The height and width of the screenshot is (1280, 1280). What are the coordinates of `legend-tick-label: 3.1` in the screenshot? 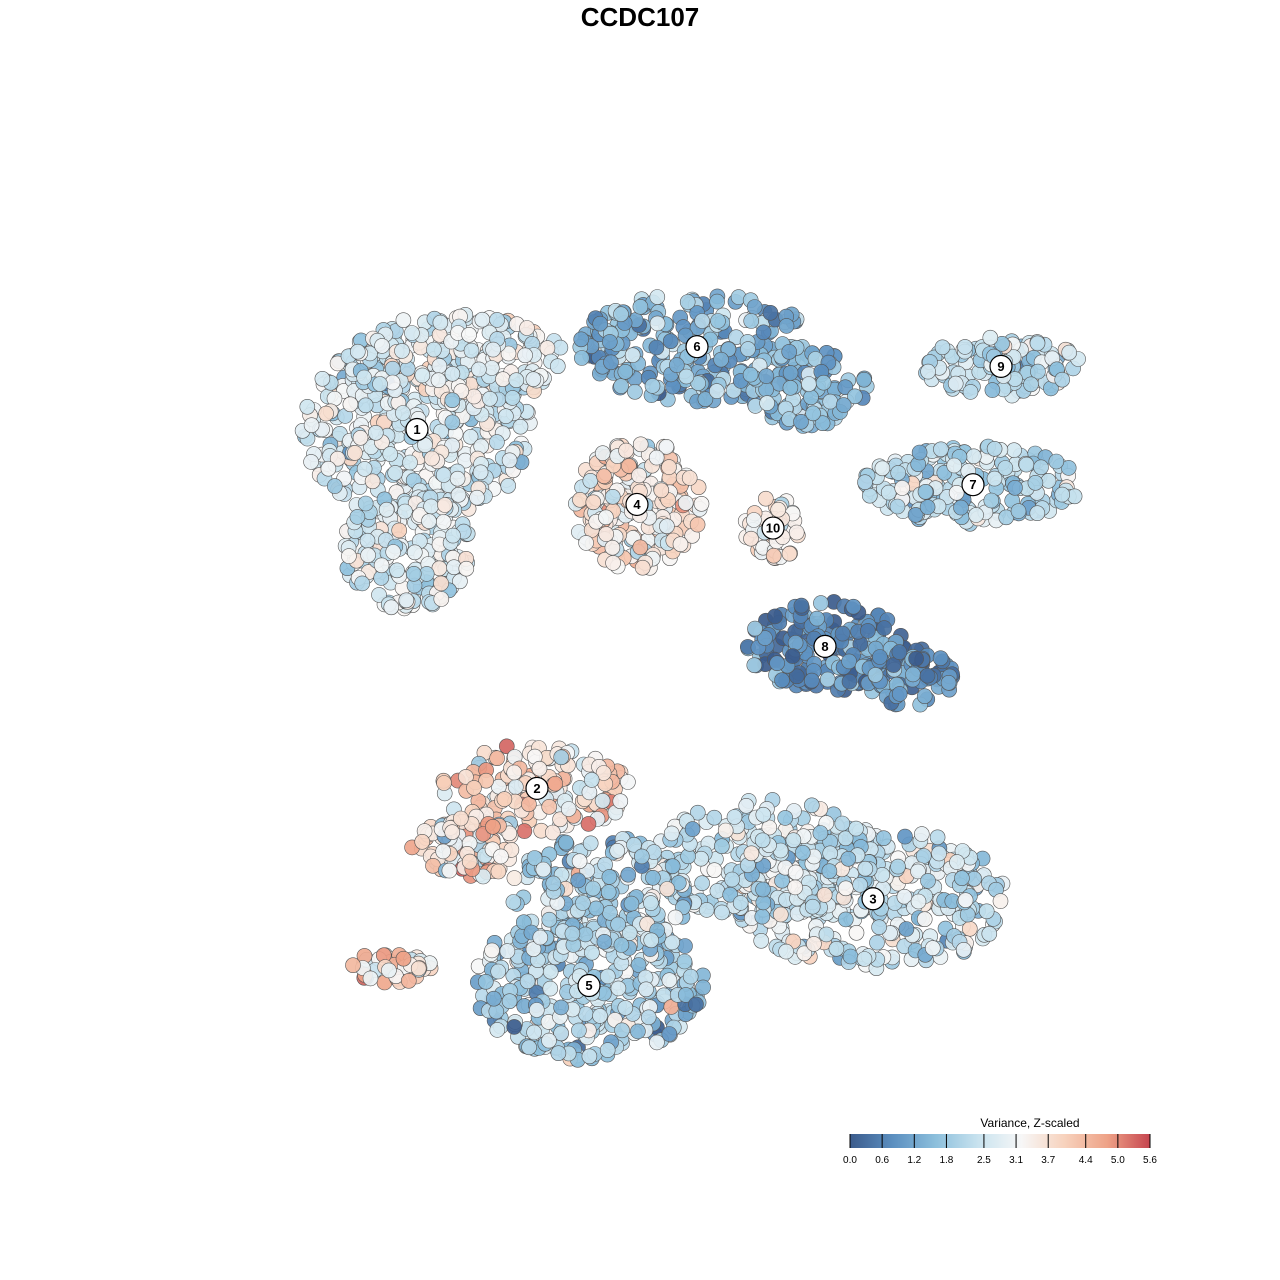 It's located at (1016, 1160).